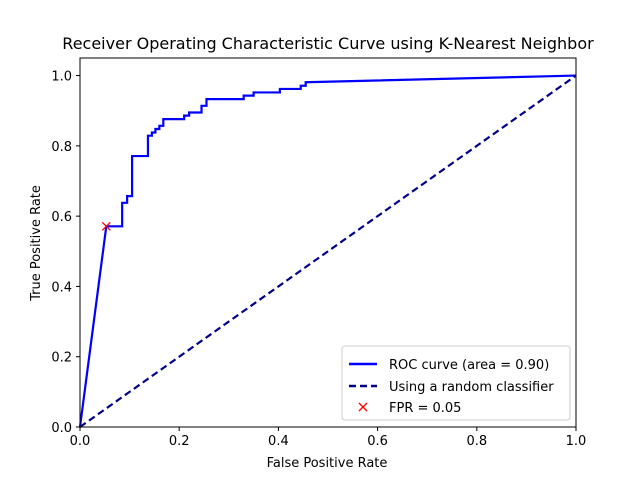 This screenshot has width=640, height=480. Describe the element at coordinates (471, 387) in the screenshot. I see `legend-entry-random: Using a random classifier` at that location.